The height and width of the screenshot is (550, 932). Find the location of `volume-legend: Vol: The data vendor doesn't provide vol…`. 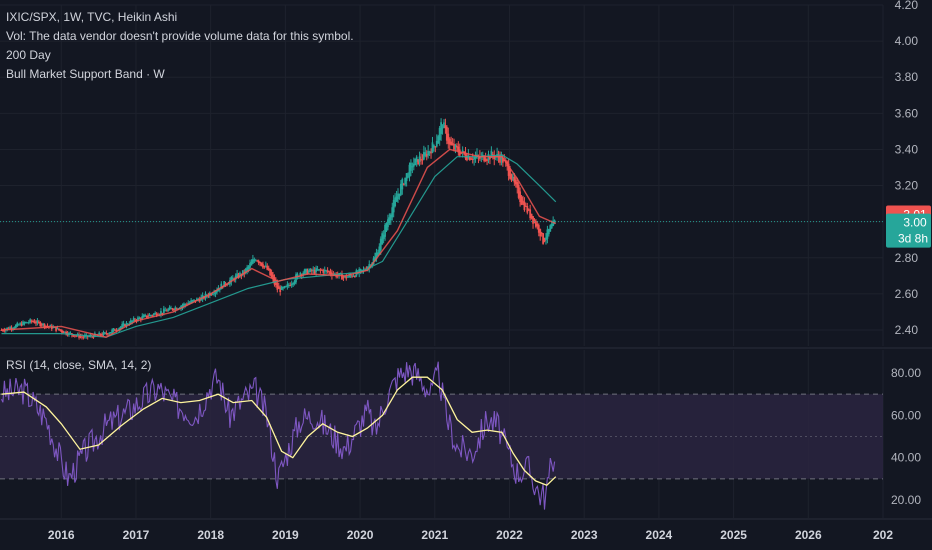

volume-legend: Vol: The data vendor doesn't provide vol… is located at coordinates (180, 36).